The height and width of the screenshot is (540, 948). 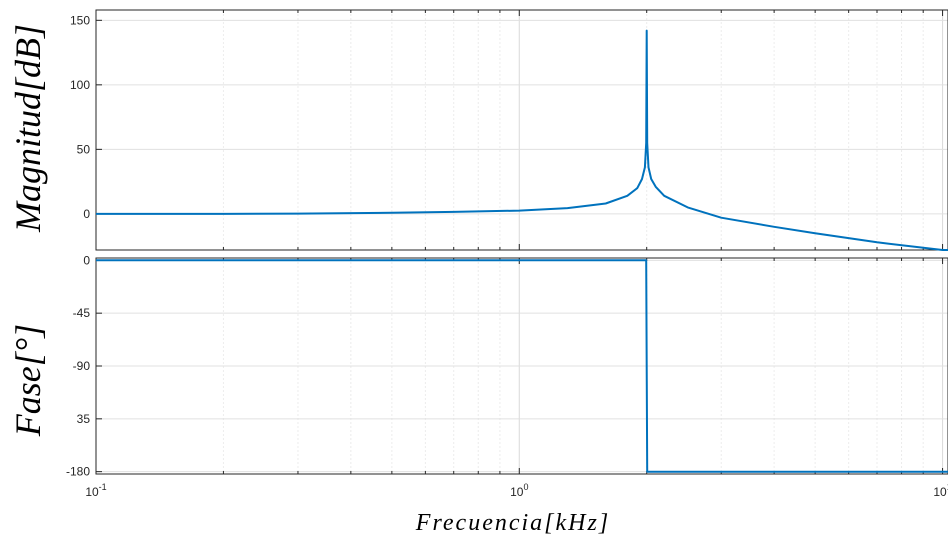 What do you see at coordinates (80, 117) in the screenshot?
I see `magnitude-ytick-labels: 0 50 100 150` at bounding box center [80, 117].